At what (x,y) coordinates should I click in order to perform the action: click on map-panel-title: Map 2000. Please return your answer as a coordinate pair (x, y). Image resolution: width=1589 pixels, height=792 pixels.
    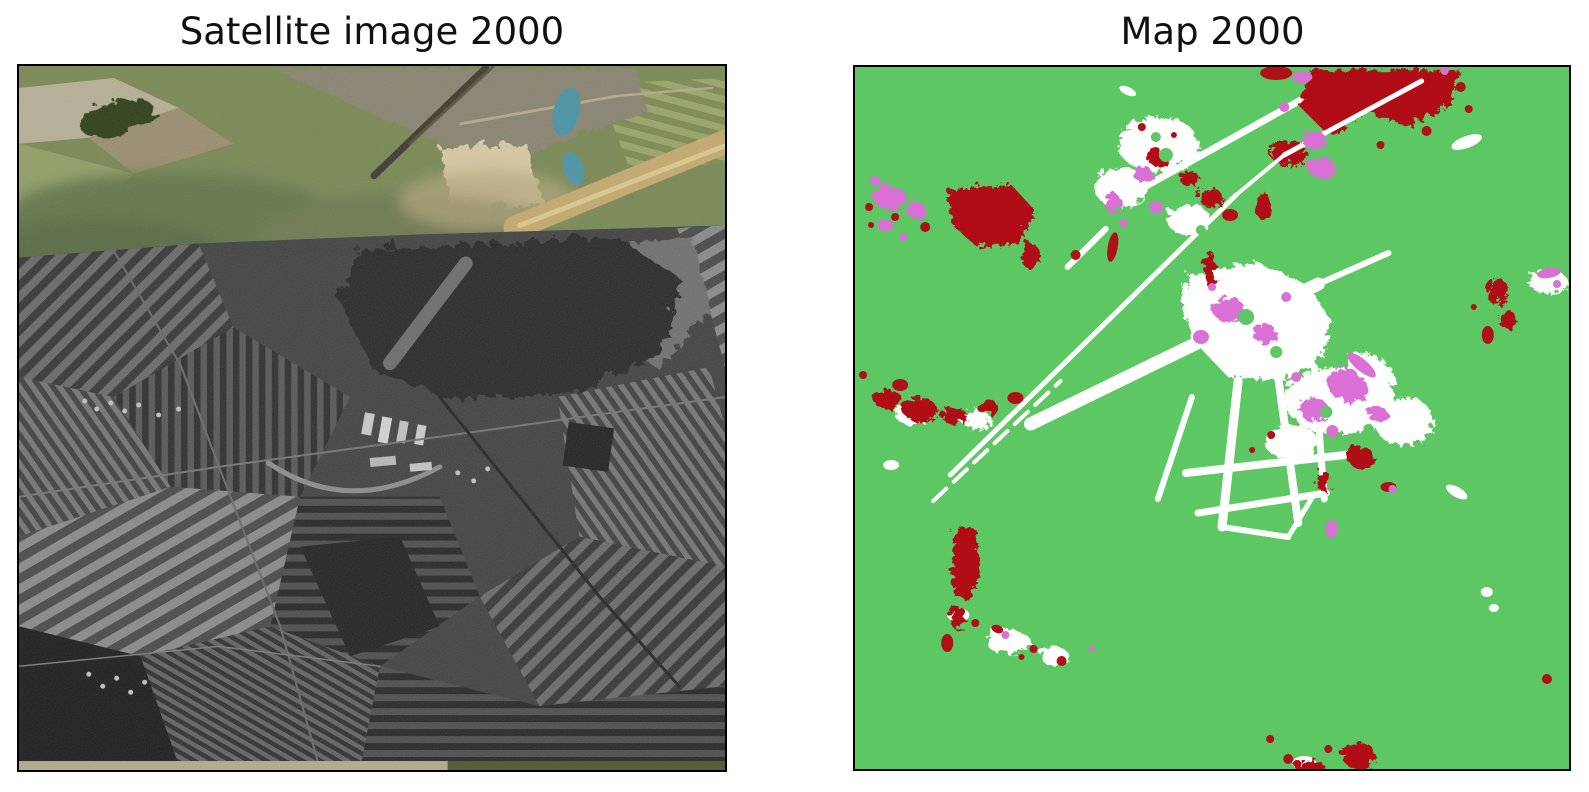
    Looking at the image, I should click on (1212, 31).